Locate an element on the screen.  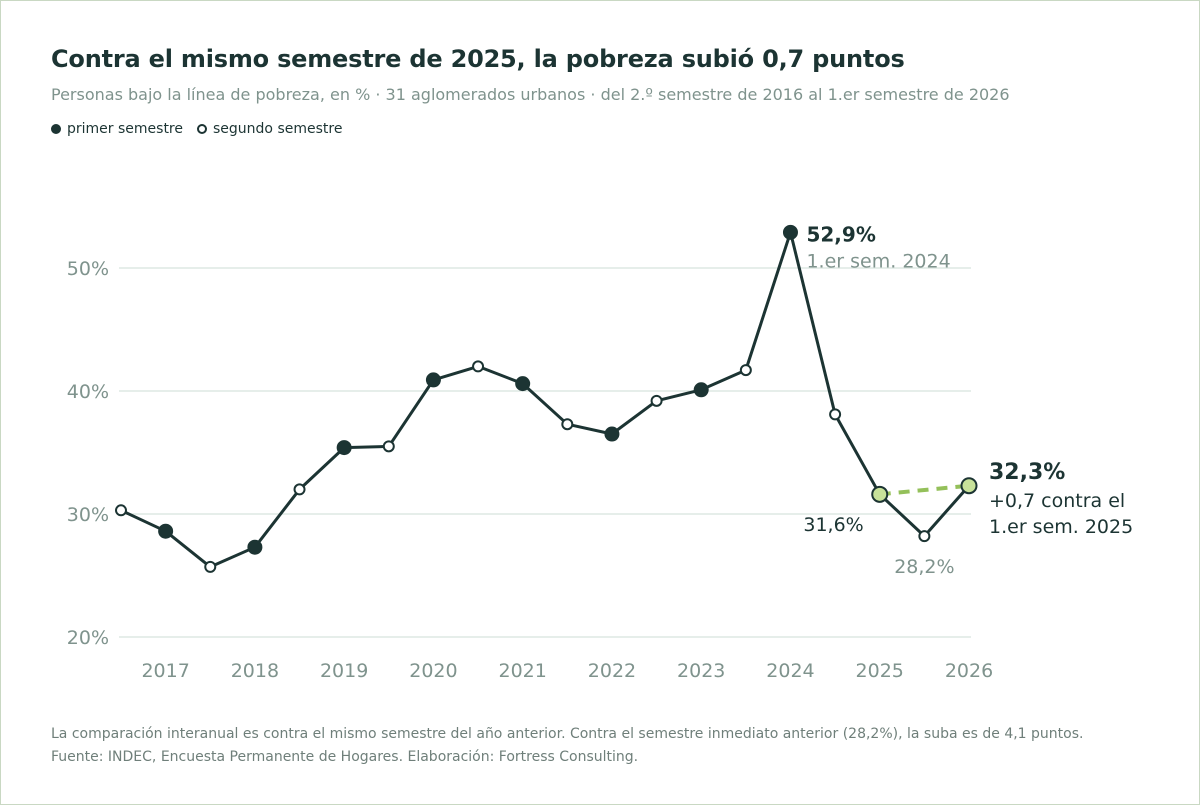
x-tick-label: 2021 is located at coordinates (523, 671).